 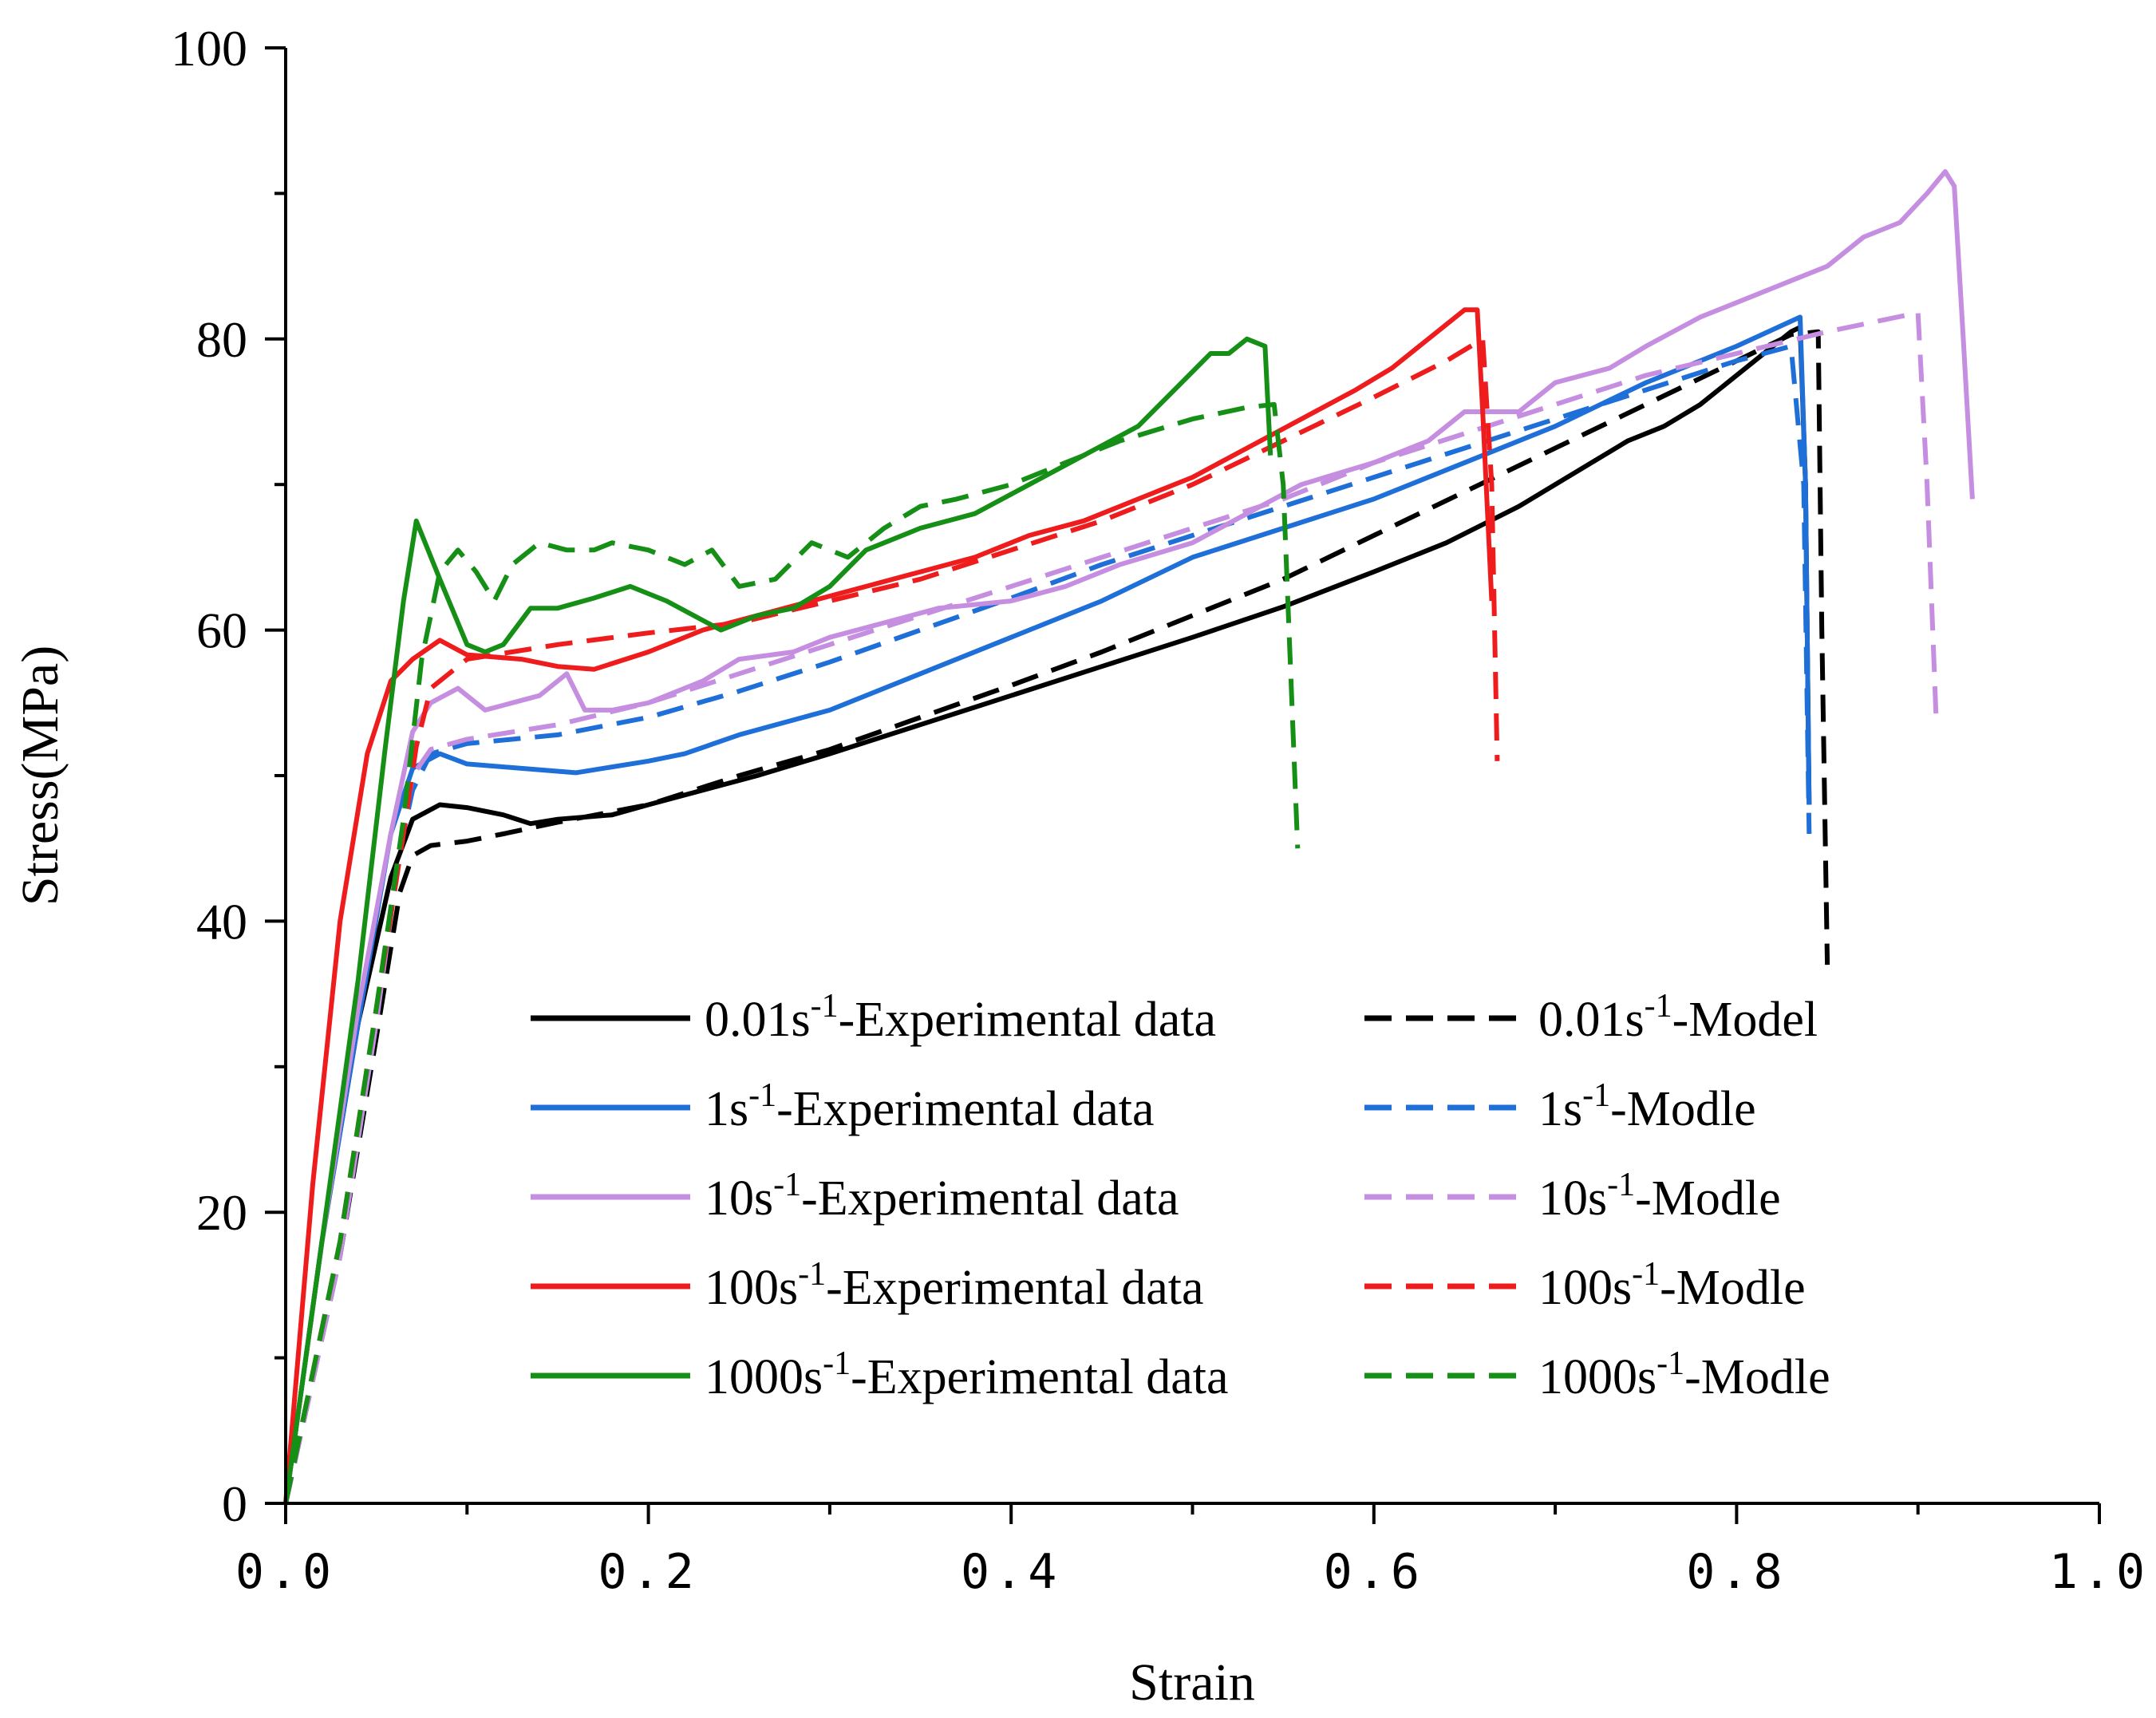 What do you see at coordinates (1374, 1572) in the screenshot?
I see `x-tick-label: 0.6` at bounding box center [1374, 1572].